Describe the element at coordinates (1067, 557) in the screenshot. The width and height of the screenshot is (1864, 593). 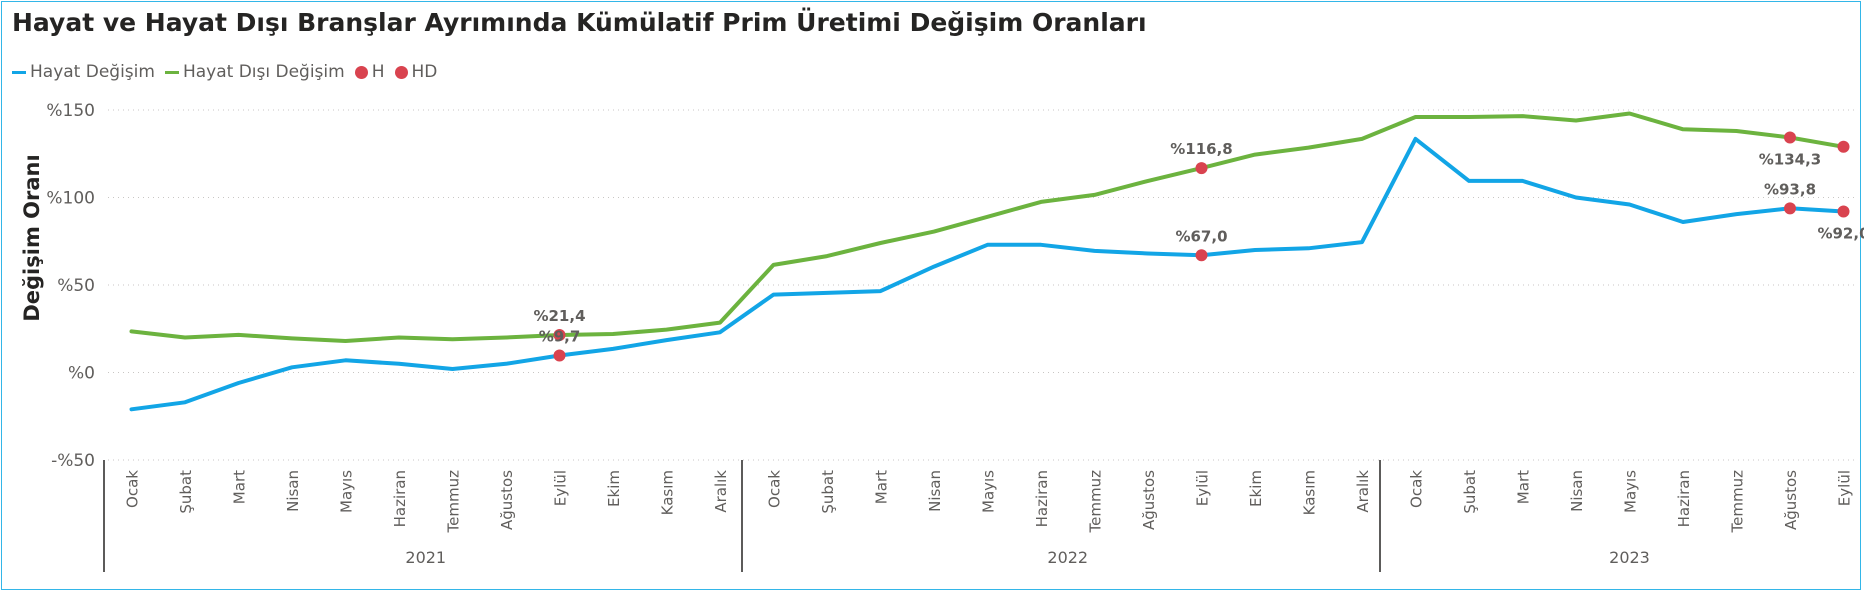
I see `year-label: 2022` at that location.